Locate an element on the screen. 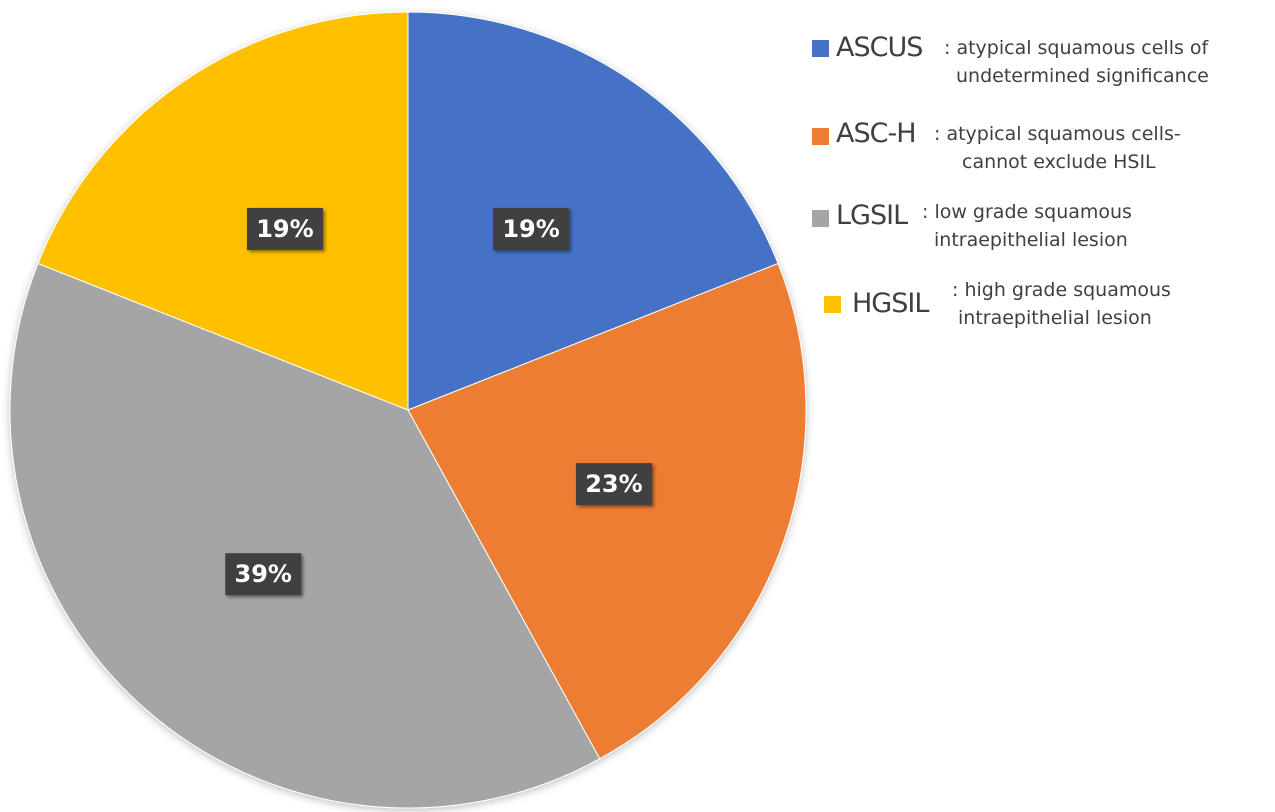  data-label-text-asch: 23% is located at coordinates (613, 484).